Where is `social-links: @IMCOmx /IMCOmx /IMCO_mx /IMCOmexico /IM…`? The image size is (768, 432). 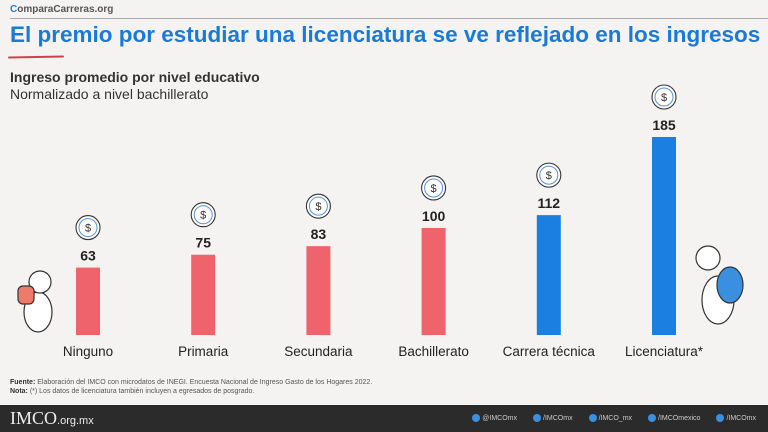
social-links: @IMCOmx /IMCOmx /IMCO_mx /IMCOmexico /IM… is located at coordinates (614, 418).